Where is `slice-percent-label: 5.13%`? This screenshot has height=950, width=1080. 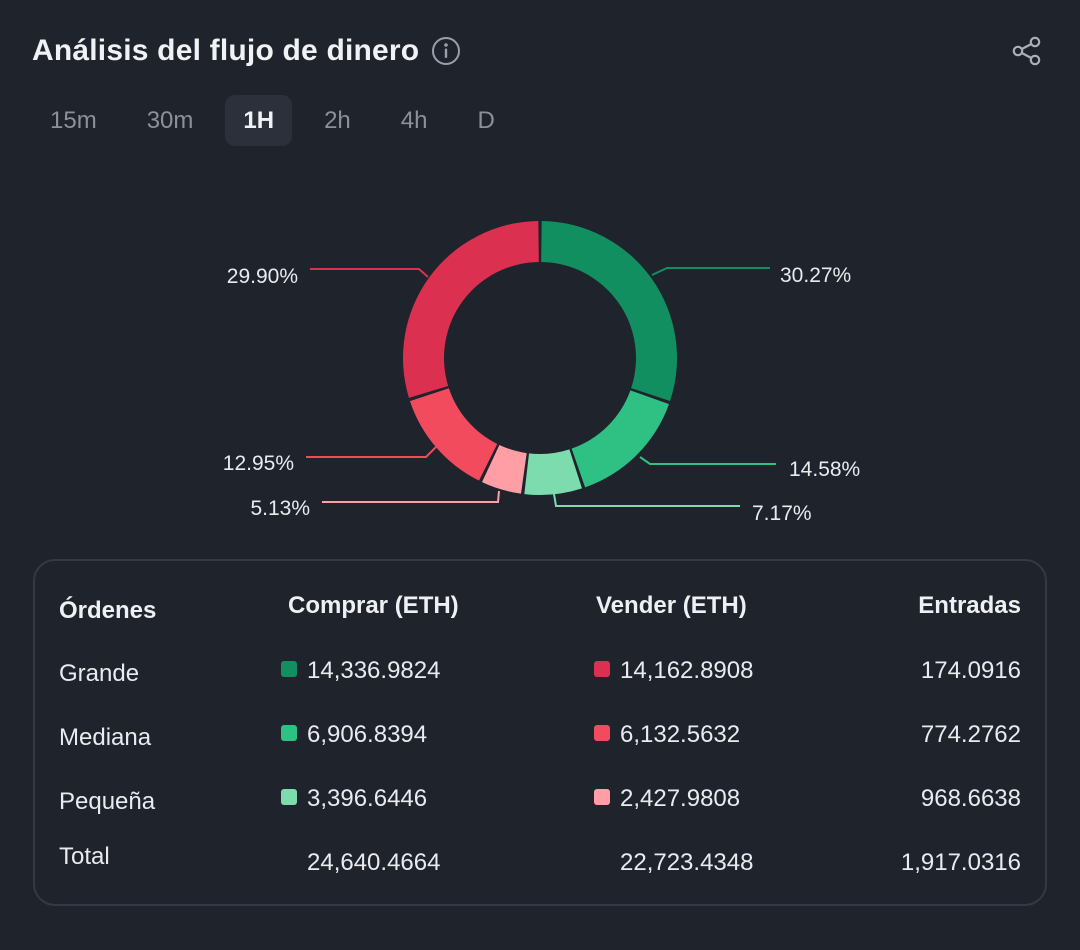
slice-percent-label: 5.13% is located at coordinates (280, 508).